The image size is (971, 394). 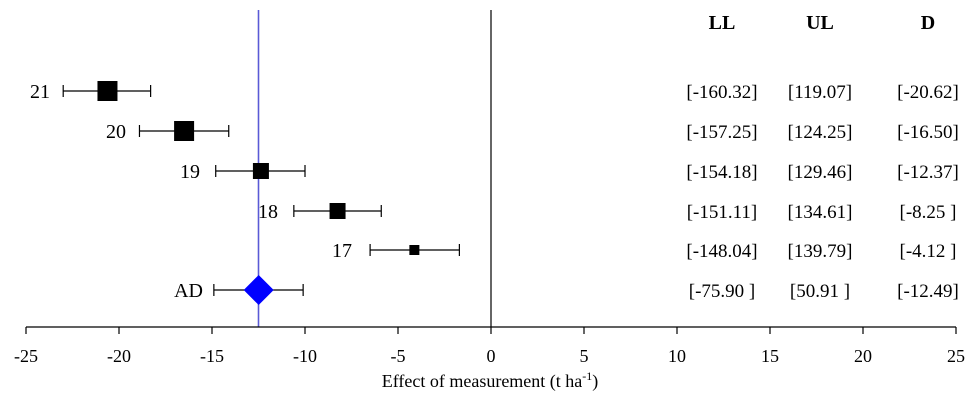 I want to click on row-label: 20, so click(x=116, y=132).